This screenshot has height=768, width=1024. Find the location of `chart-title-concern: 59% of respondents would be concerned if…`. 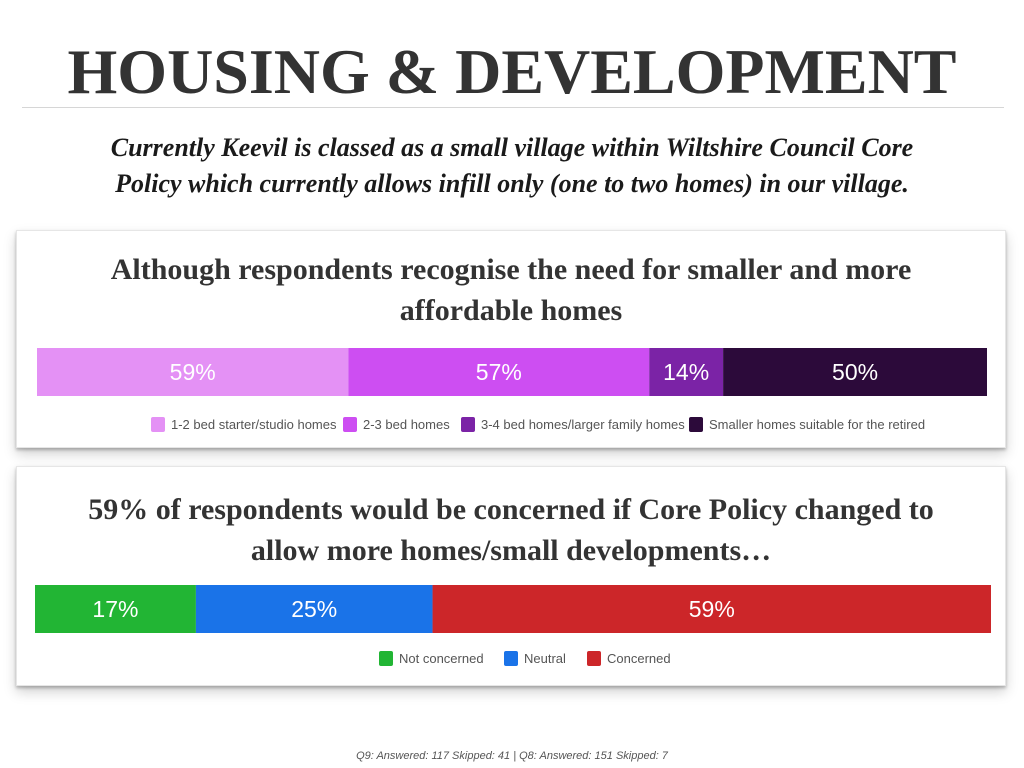

chart-title-concern: 59% of respondents would be concerned if… is located at coordinates (511, 530).